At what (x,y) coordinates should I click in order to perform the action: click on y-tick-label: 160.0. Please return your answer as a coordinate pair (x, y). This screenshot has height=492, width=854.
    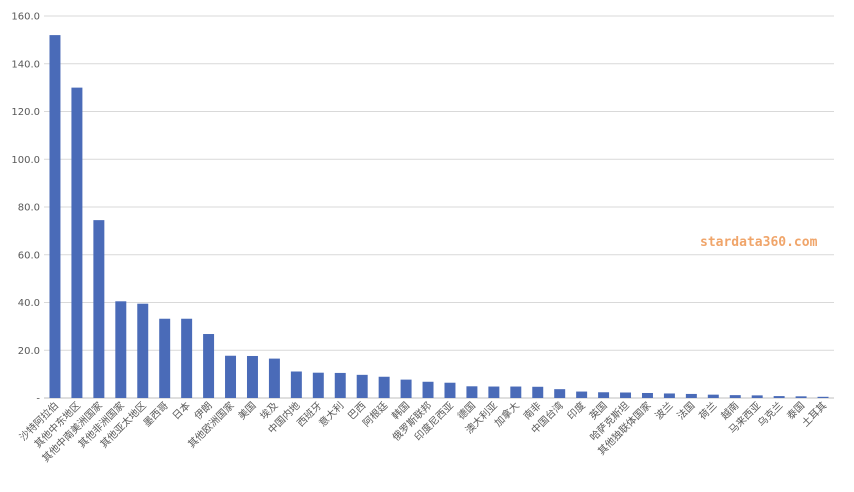
    Looking at the image, I should click on (25, 17).